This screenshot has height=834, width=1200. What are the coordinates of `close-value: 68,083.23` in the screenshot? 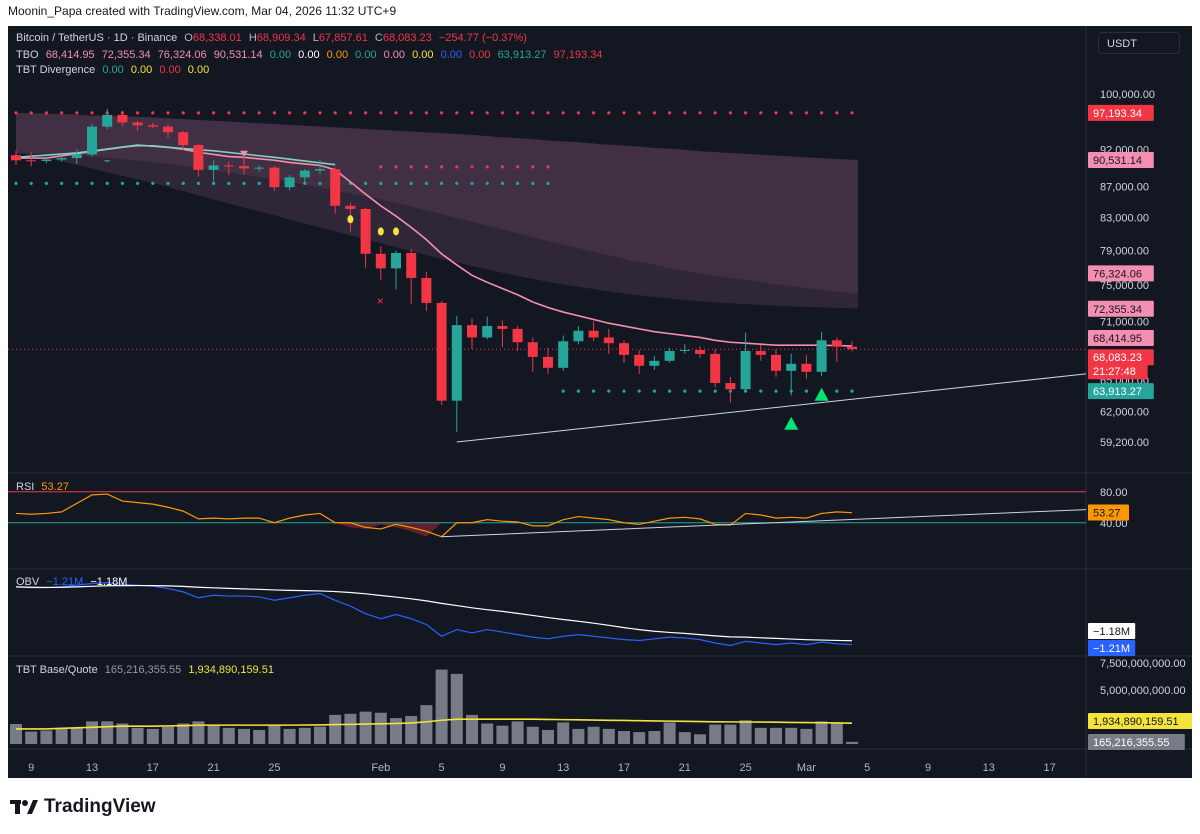 It's located at (407, 38).